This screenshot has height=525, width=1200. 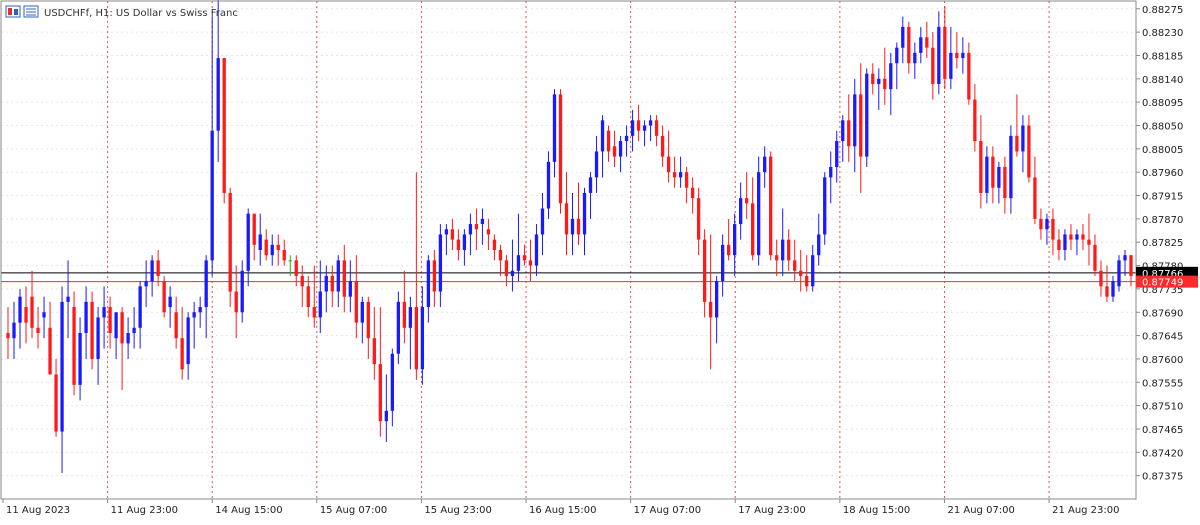 What do you see at coordinates (1162, 173) in the screenshot?
I see `price-tick-label: 0.87960` at bounding box center [1162, 173].